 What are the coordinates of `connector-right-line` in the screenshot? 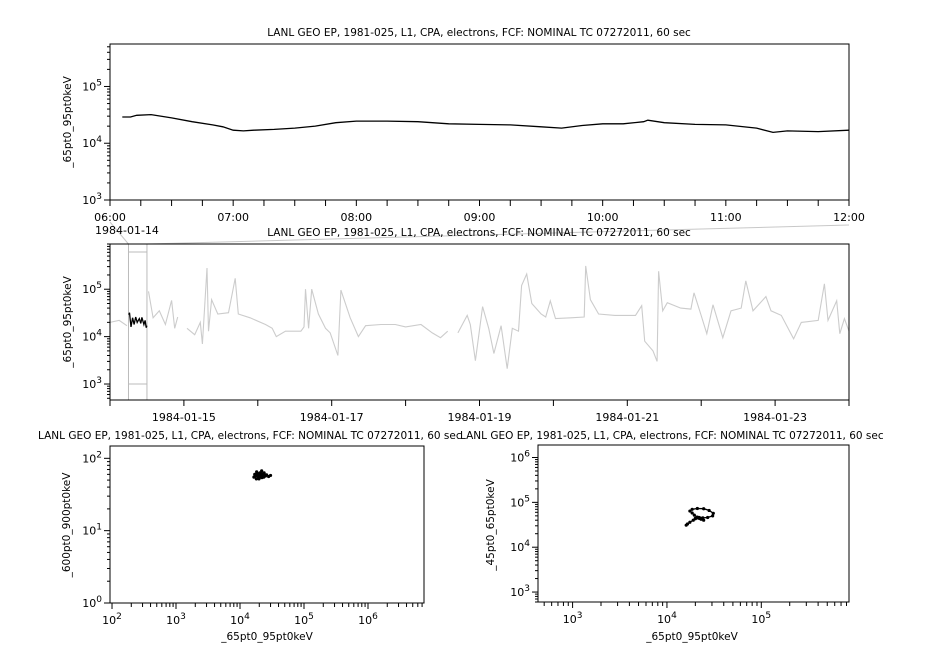 It's located at (498, 234).